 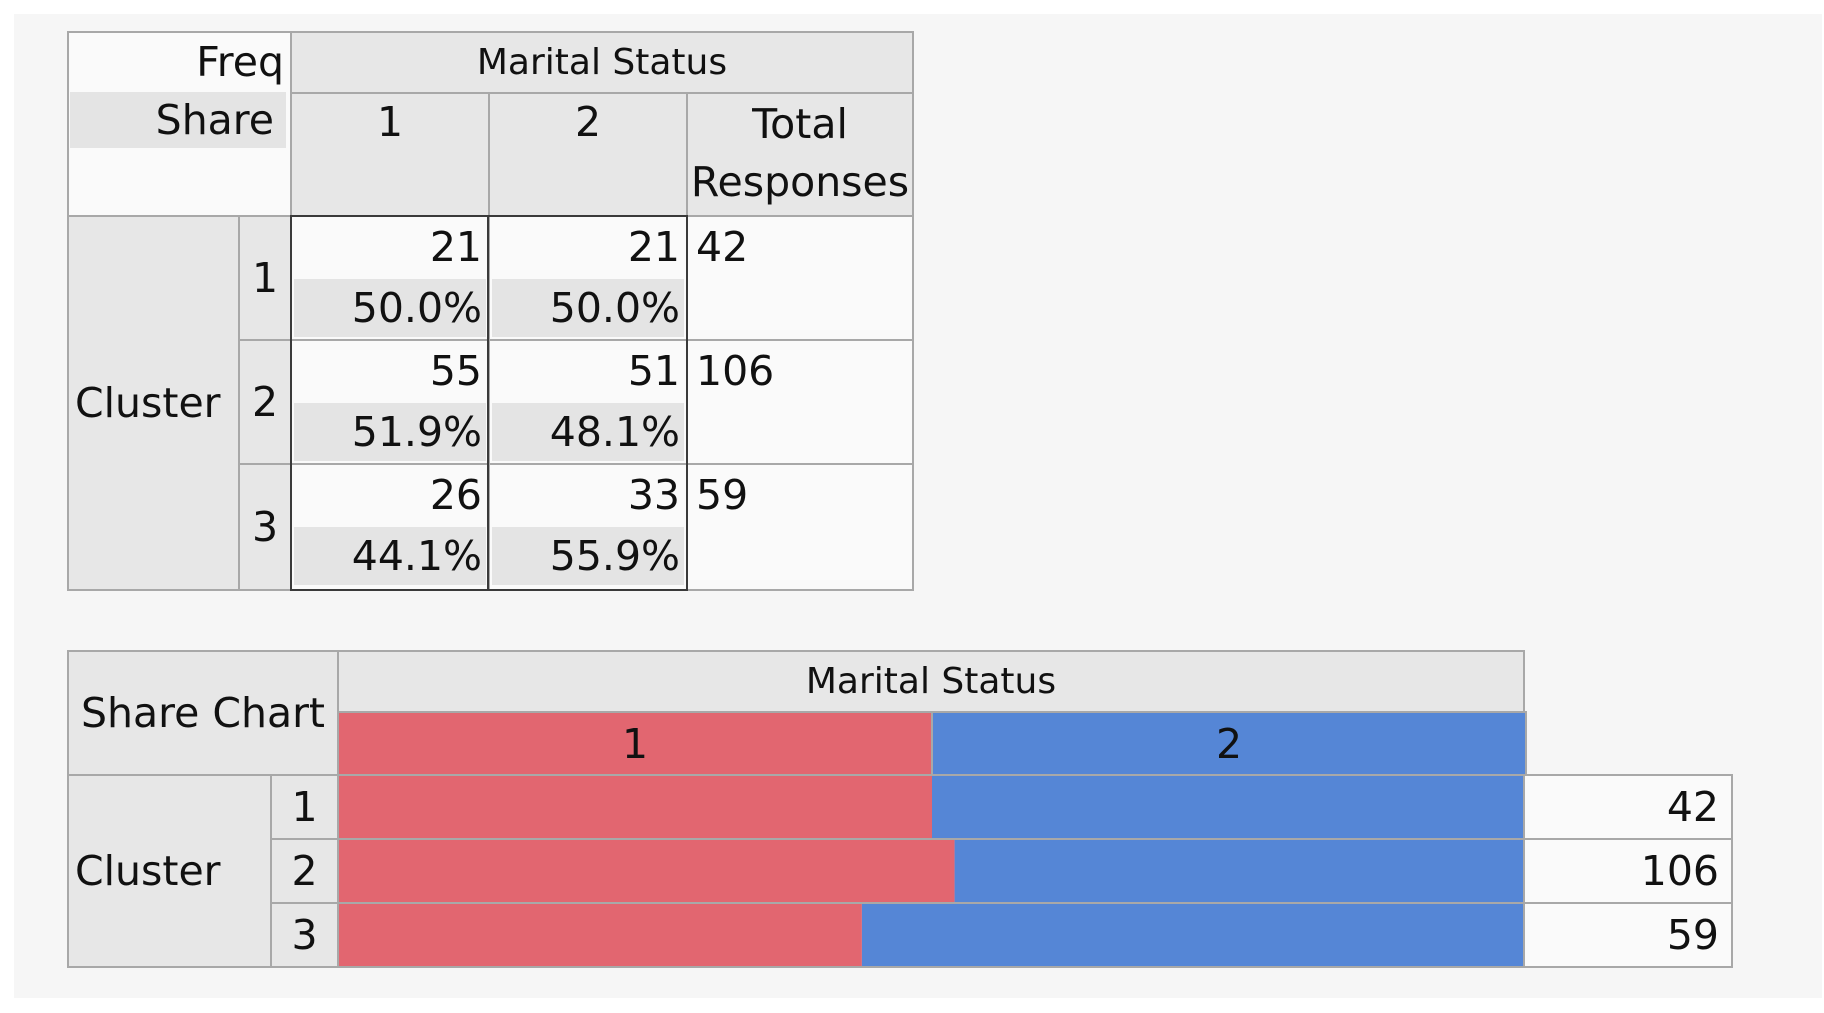 I want to click on share-chart-corner: Share Chart, so click(x=203, y=713).